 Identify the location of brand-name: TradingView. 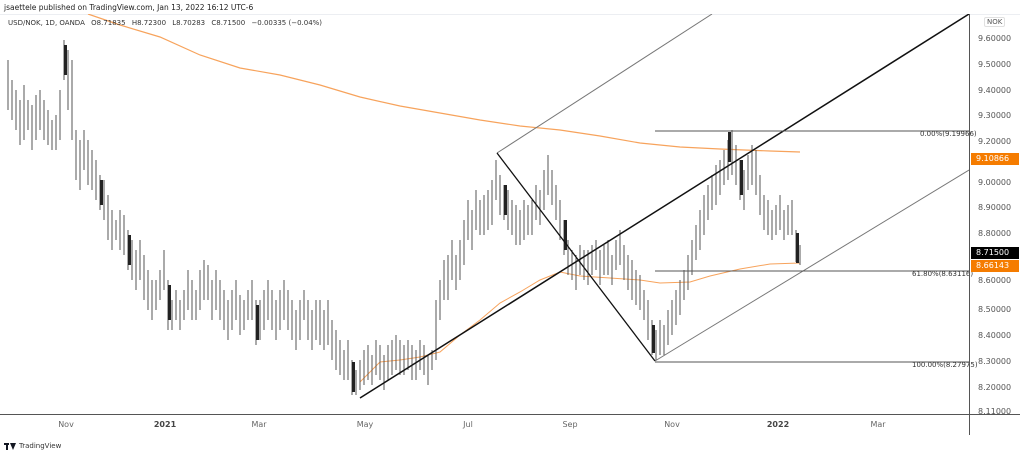
(40, 446).